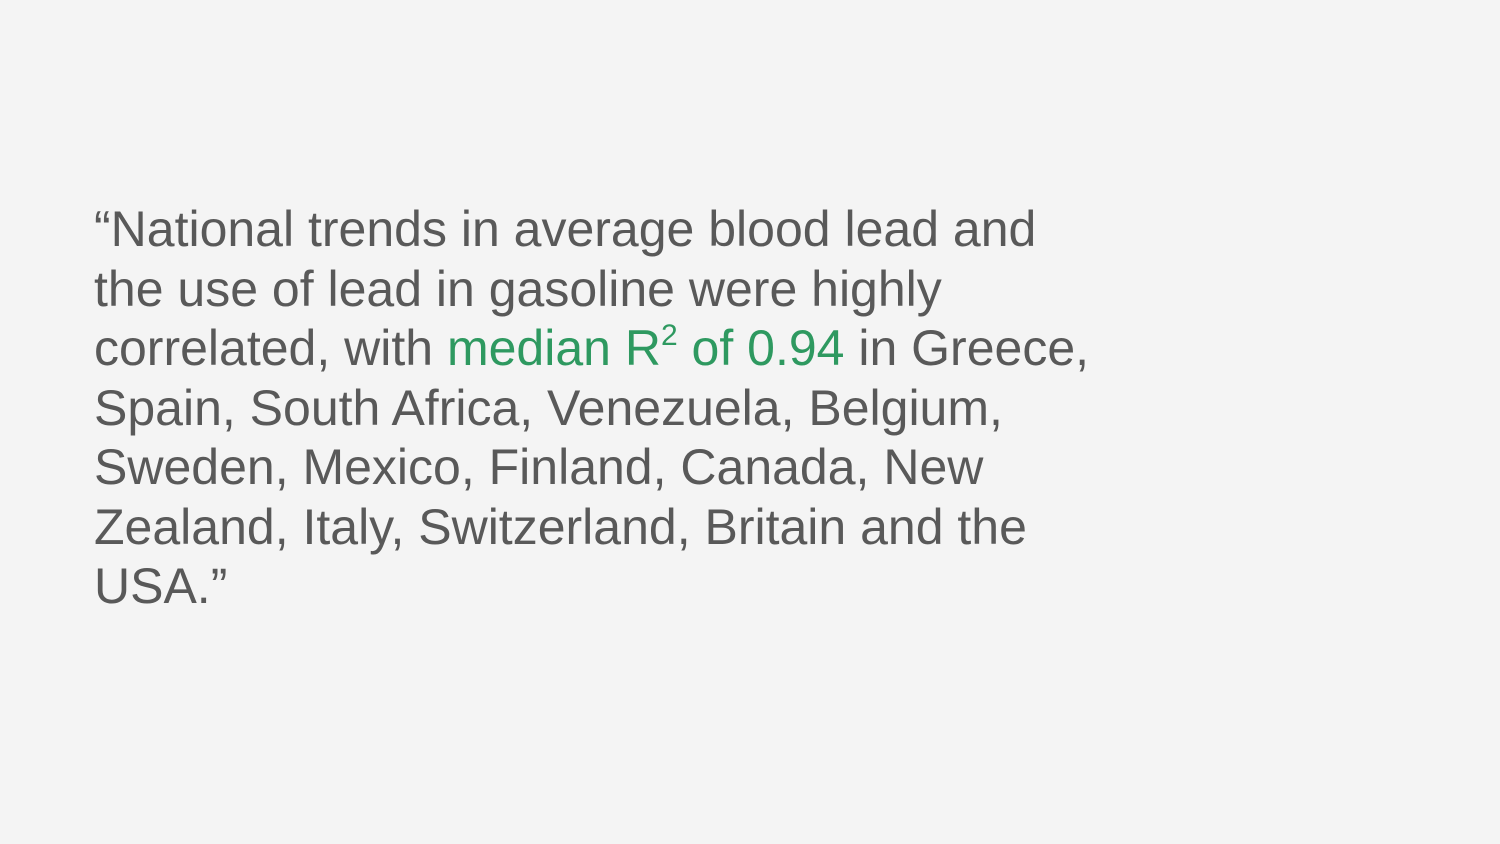 This screenshot has width=1500, height=844. Describe the element at coordinates (539, 467) in the screenshot. I see `quote-line: Sweden, Mexico, Finland, Canada, New` at that location.